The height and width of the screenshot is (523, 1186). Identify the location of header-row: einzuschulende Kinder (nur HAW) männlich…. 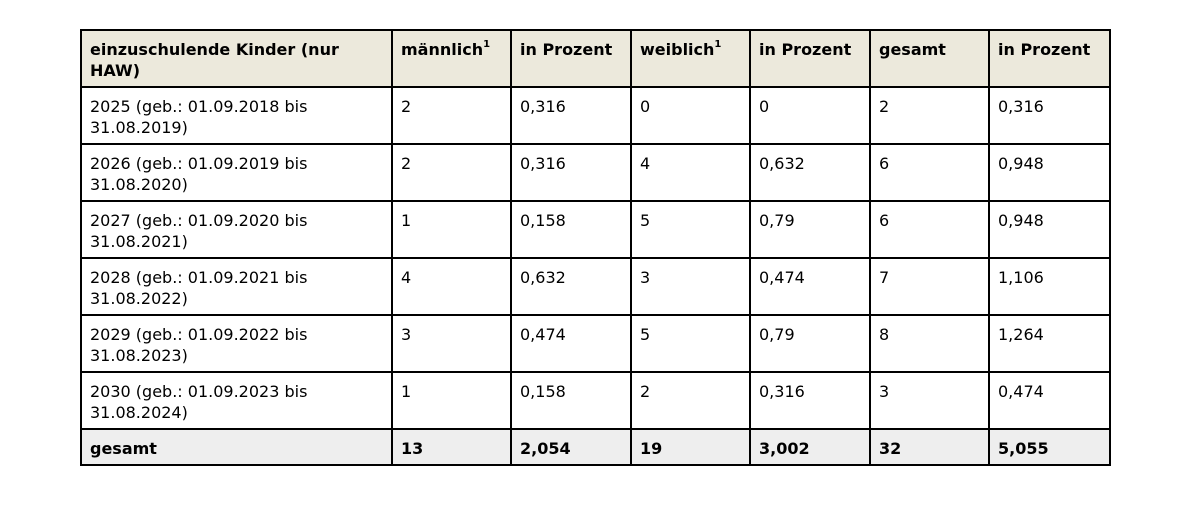
(595, 58).